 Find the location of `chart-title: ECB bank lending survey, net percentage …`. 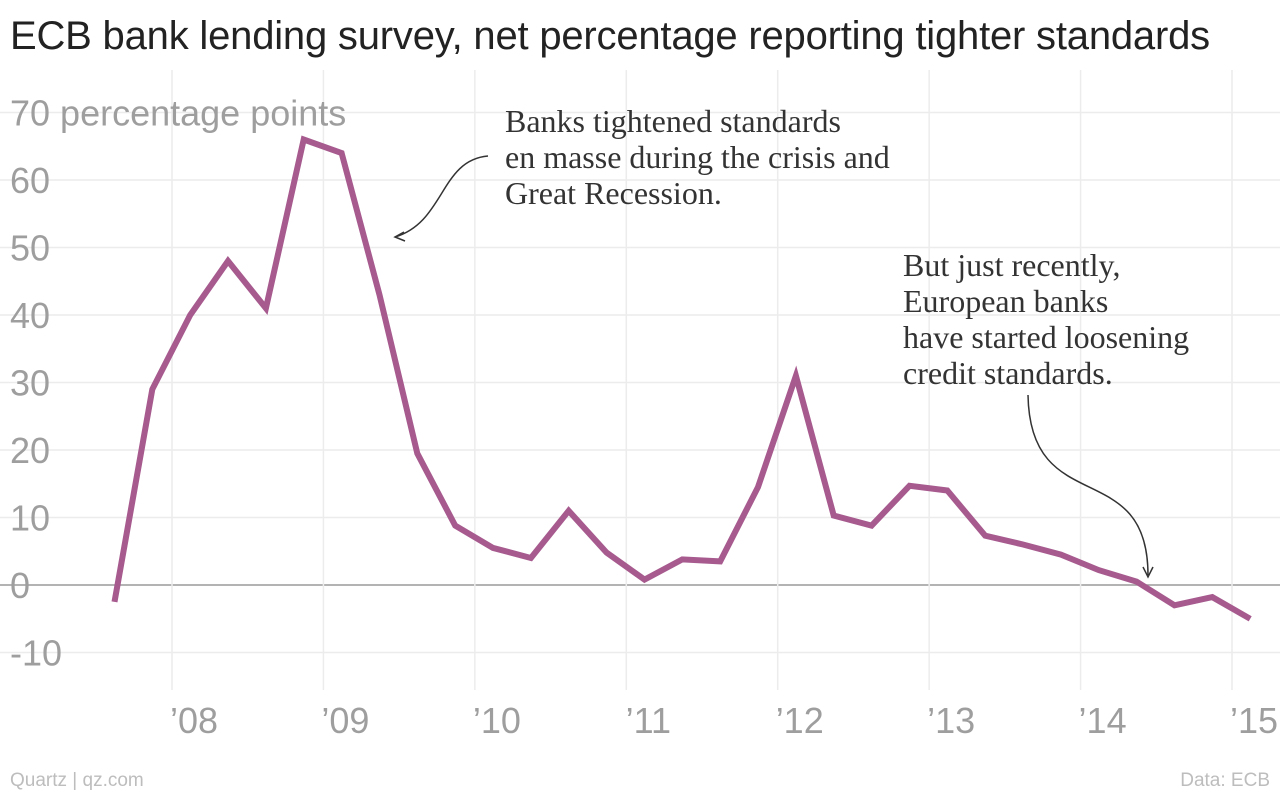

chart-title: ECB bank lending survey, net percentage … is located at coordinates (610, 36).